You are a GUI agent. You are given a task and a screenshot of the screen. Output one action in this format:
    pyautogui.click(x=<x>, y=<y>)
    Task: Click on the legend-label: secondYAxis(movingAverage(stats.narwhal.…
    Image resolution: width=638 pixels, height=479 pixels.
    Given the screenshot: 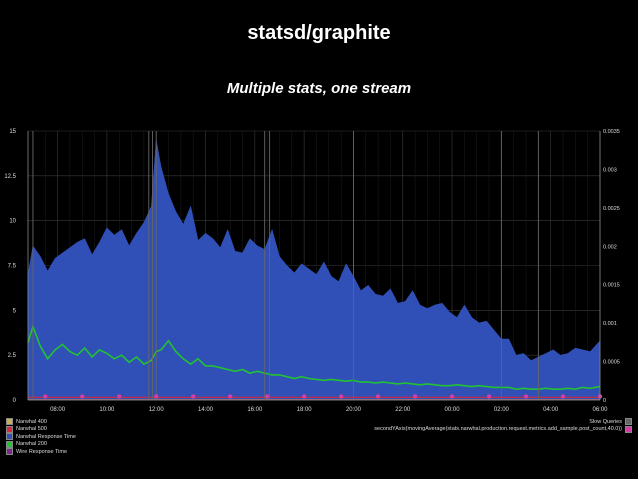 What is the action you would take?
    pyautogui.click(x=498, y=429)
    